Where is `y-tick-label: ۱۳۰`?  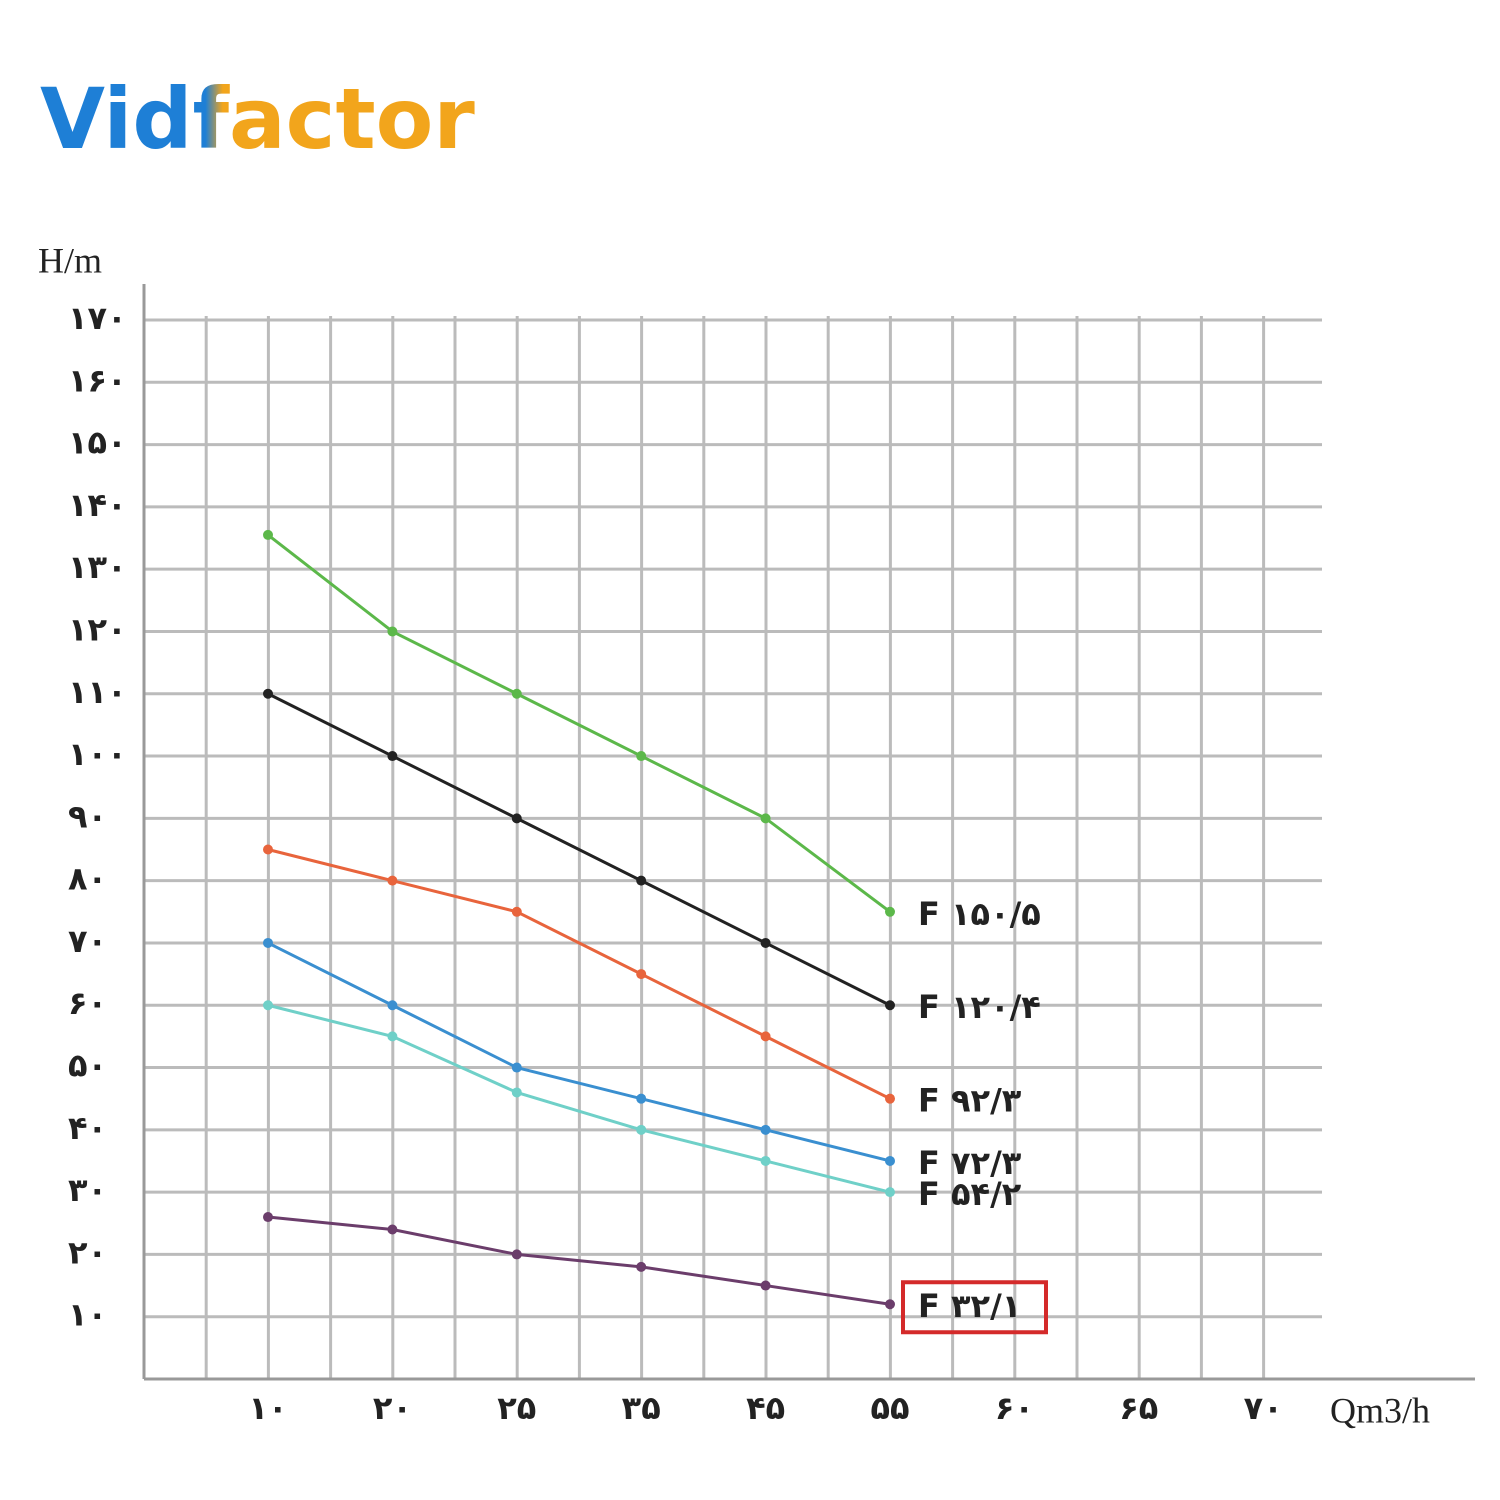 y-tick-label: ۱۳۰ is located at coordinates (97, 567).